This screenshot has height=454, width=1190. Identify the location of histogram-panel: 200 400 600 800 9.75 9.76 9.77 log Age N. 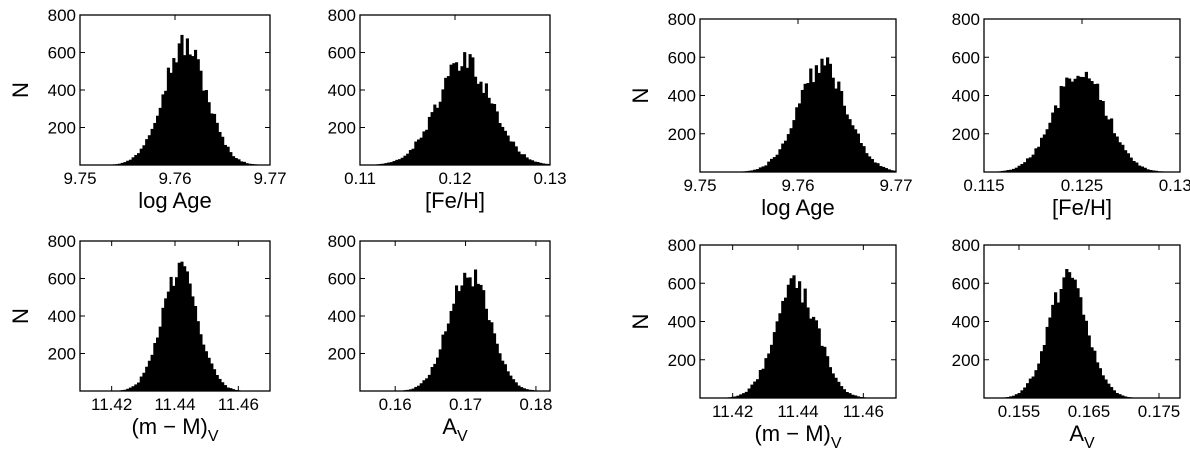
(770, 115).